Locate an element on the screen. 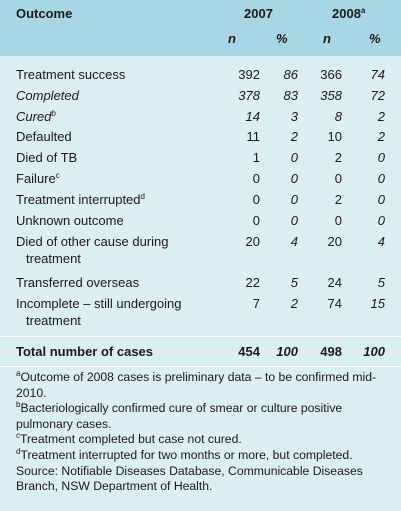  row-label: Died of TB is located at coordinates (47, 157).